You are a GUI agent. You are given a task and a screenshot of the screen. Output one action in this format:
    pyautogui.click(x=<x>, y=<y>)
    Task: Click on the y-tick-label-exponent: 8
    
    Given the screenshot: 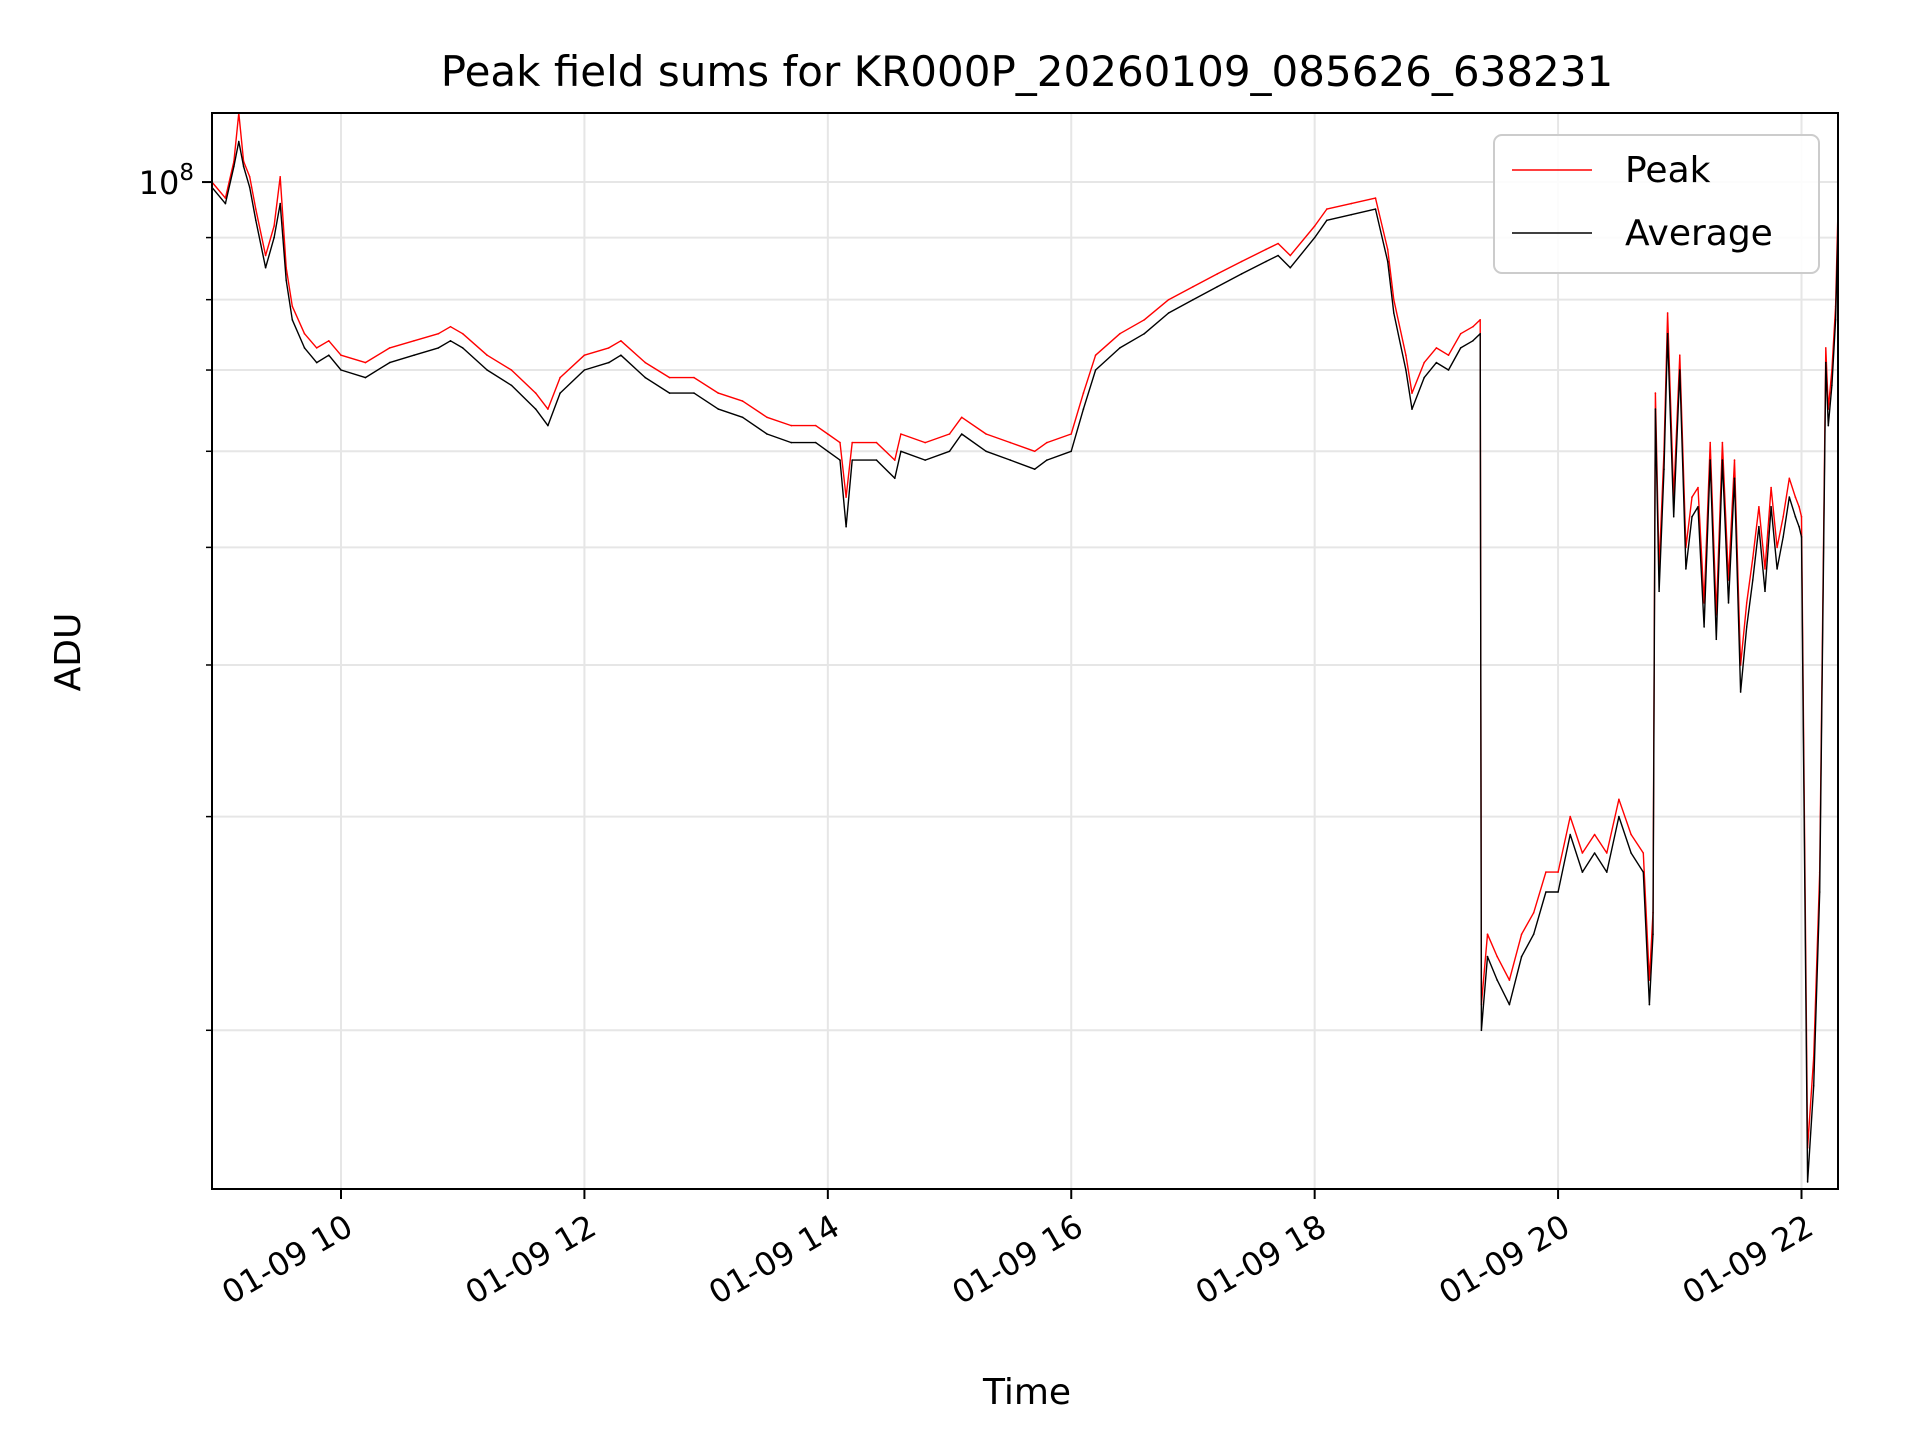 What is the action you would take?
    pyautogui.click(x=186, y=173)
    